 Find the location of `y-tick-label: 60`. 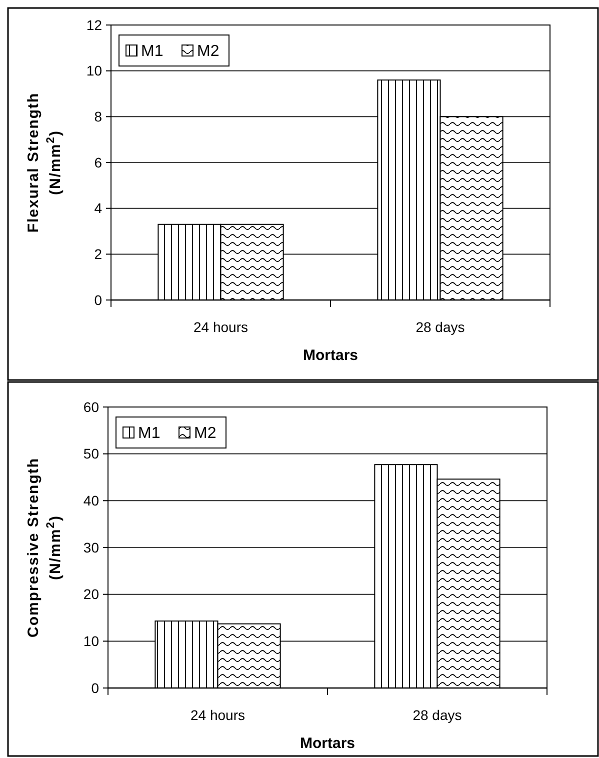

y-tick-label: 60 is located at coordinates (91, 406).